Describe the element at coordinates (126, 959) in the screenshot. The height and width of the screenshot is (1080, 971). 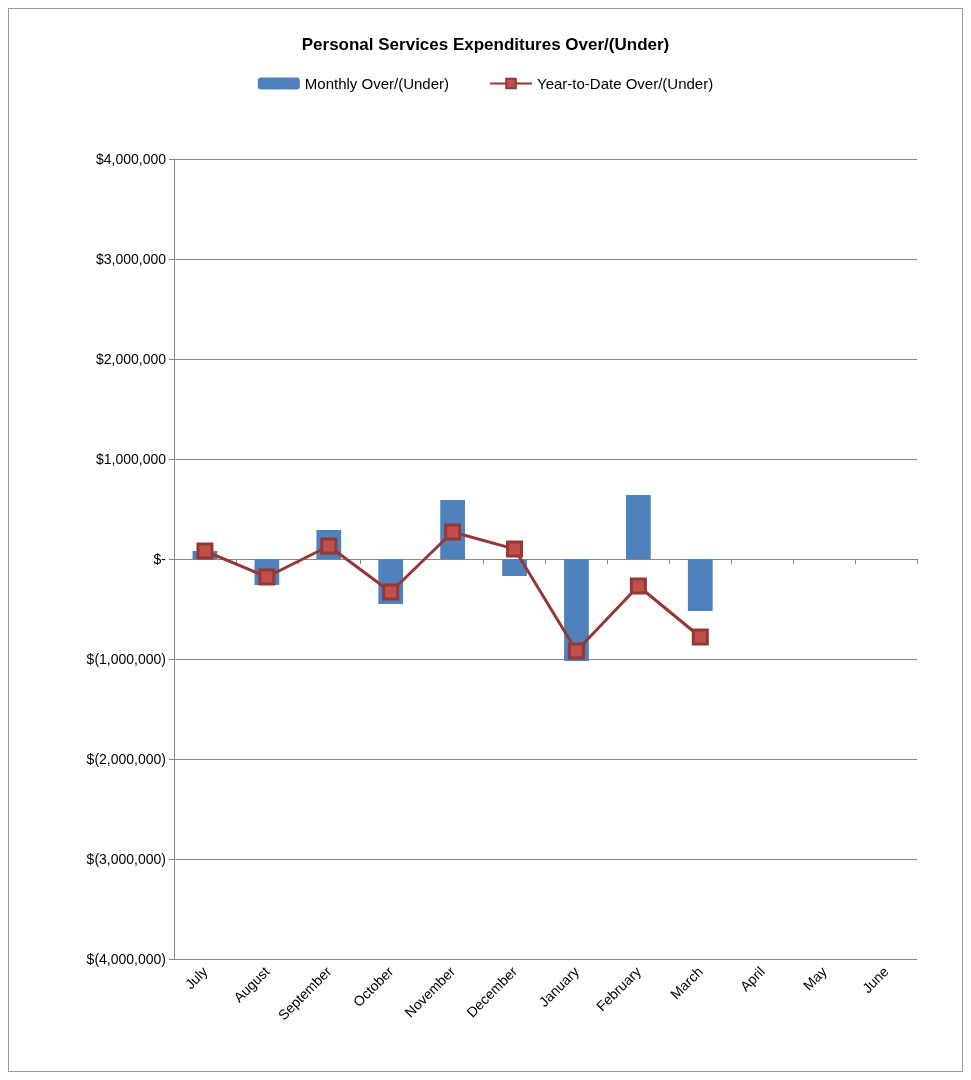
I see `y-tick-label: $(4,000,000)` at that location.